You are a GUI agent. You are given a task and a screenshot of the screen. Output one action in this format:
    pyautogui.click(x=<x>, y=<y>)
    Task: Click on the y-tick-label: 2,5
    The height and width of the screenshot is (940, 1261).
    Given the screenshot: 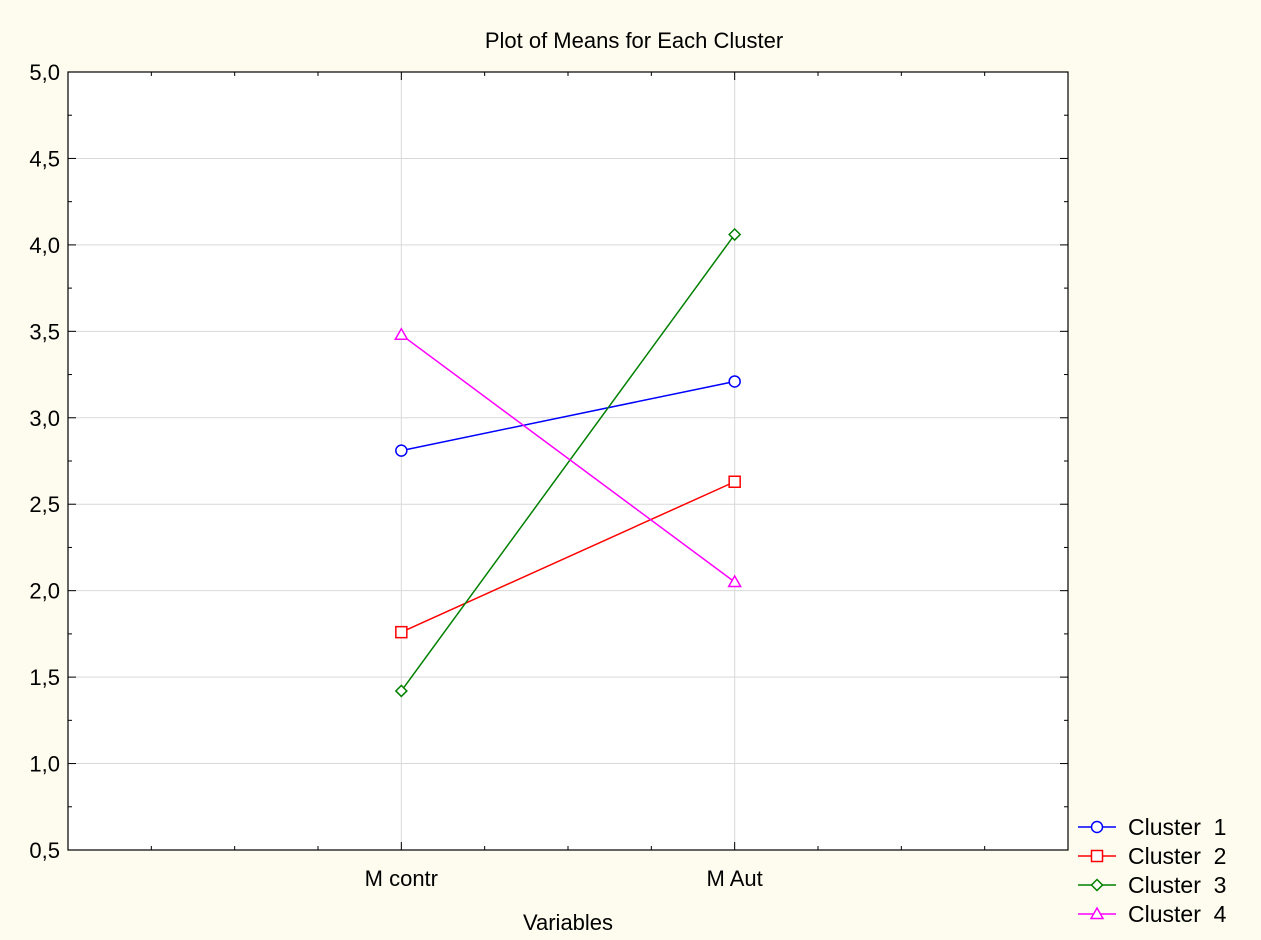 What is the action you would take?
    pyautogui.click(x=44, y=504)
    